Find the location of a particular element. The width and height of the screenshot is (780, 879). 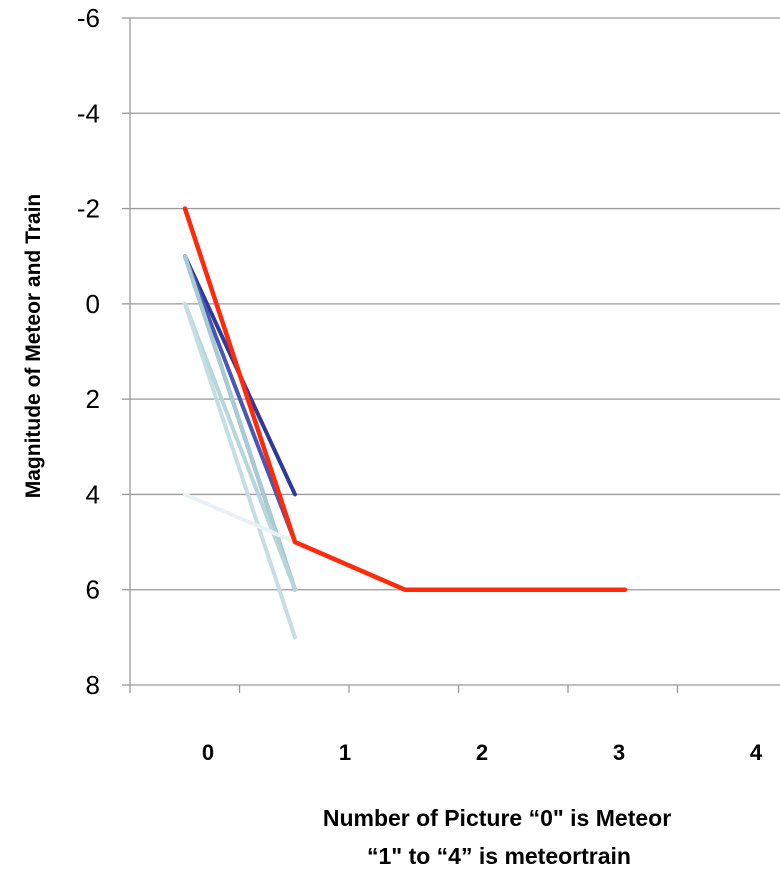

x-tick-label: 1 is located at coordinates (345, 752).